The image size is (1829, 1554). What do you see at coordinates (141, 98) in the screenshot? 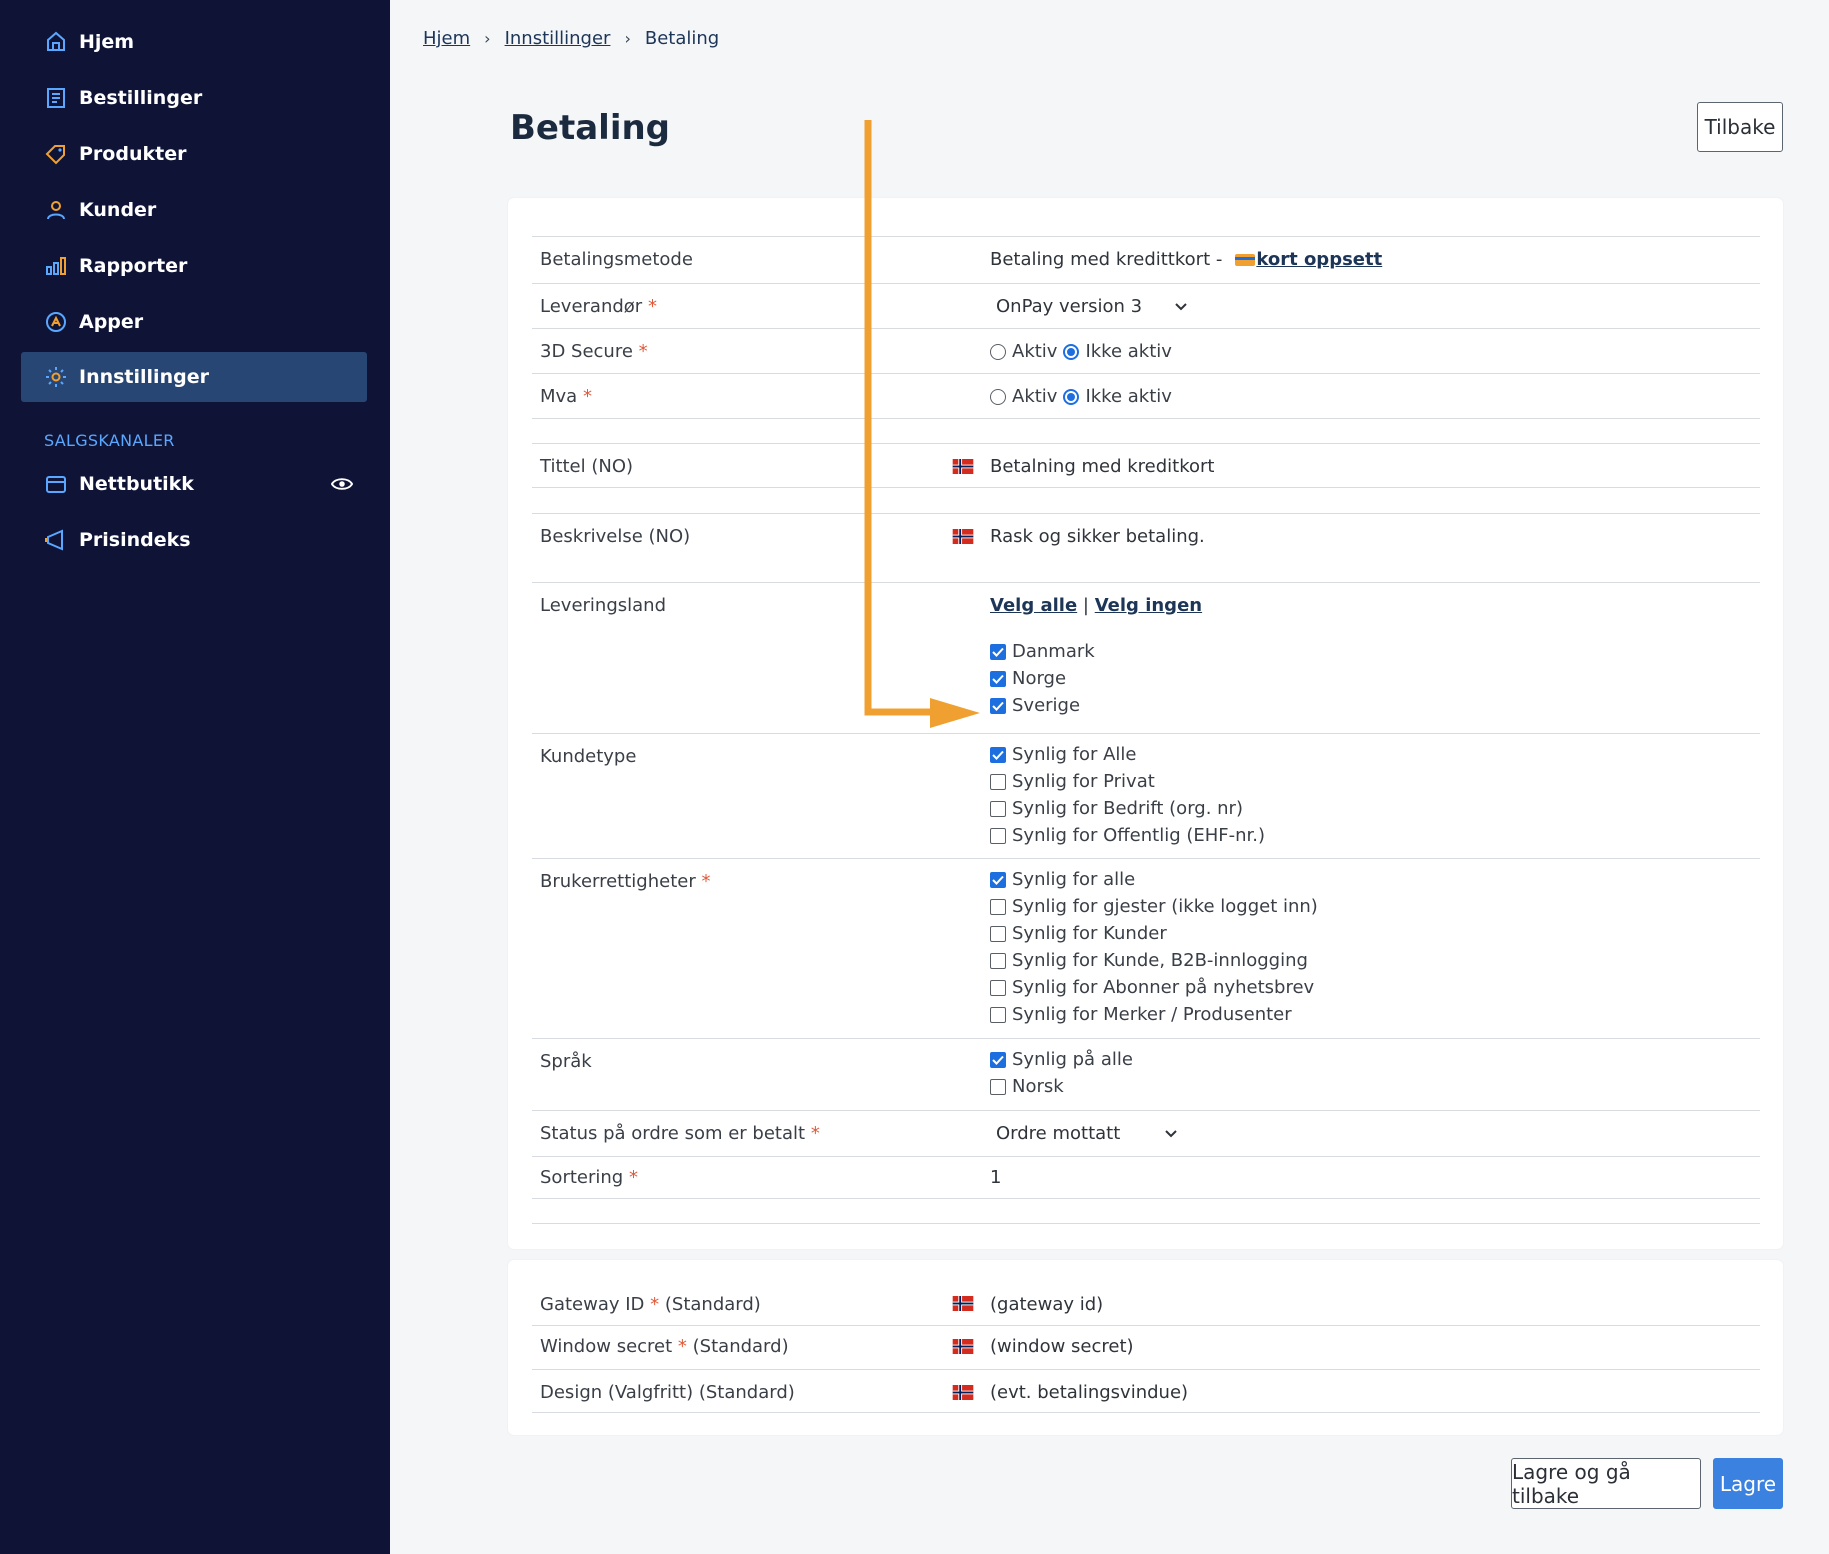
I see `sidebar-item-label: Bestillinger` at bounding box center [141, 98].